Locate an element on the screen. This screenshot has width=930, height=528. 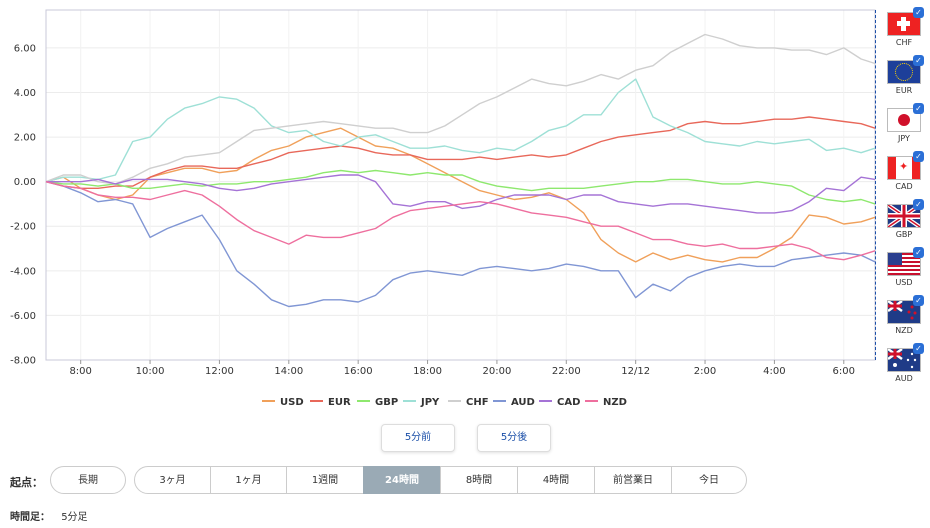
range-3-months-button: 3ヶ月 is located at coordinates (172, 480).